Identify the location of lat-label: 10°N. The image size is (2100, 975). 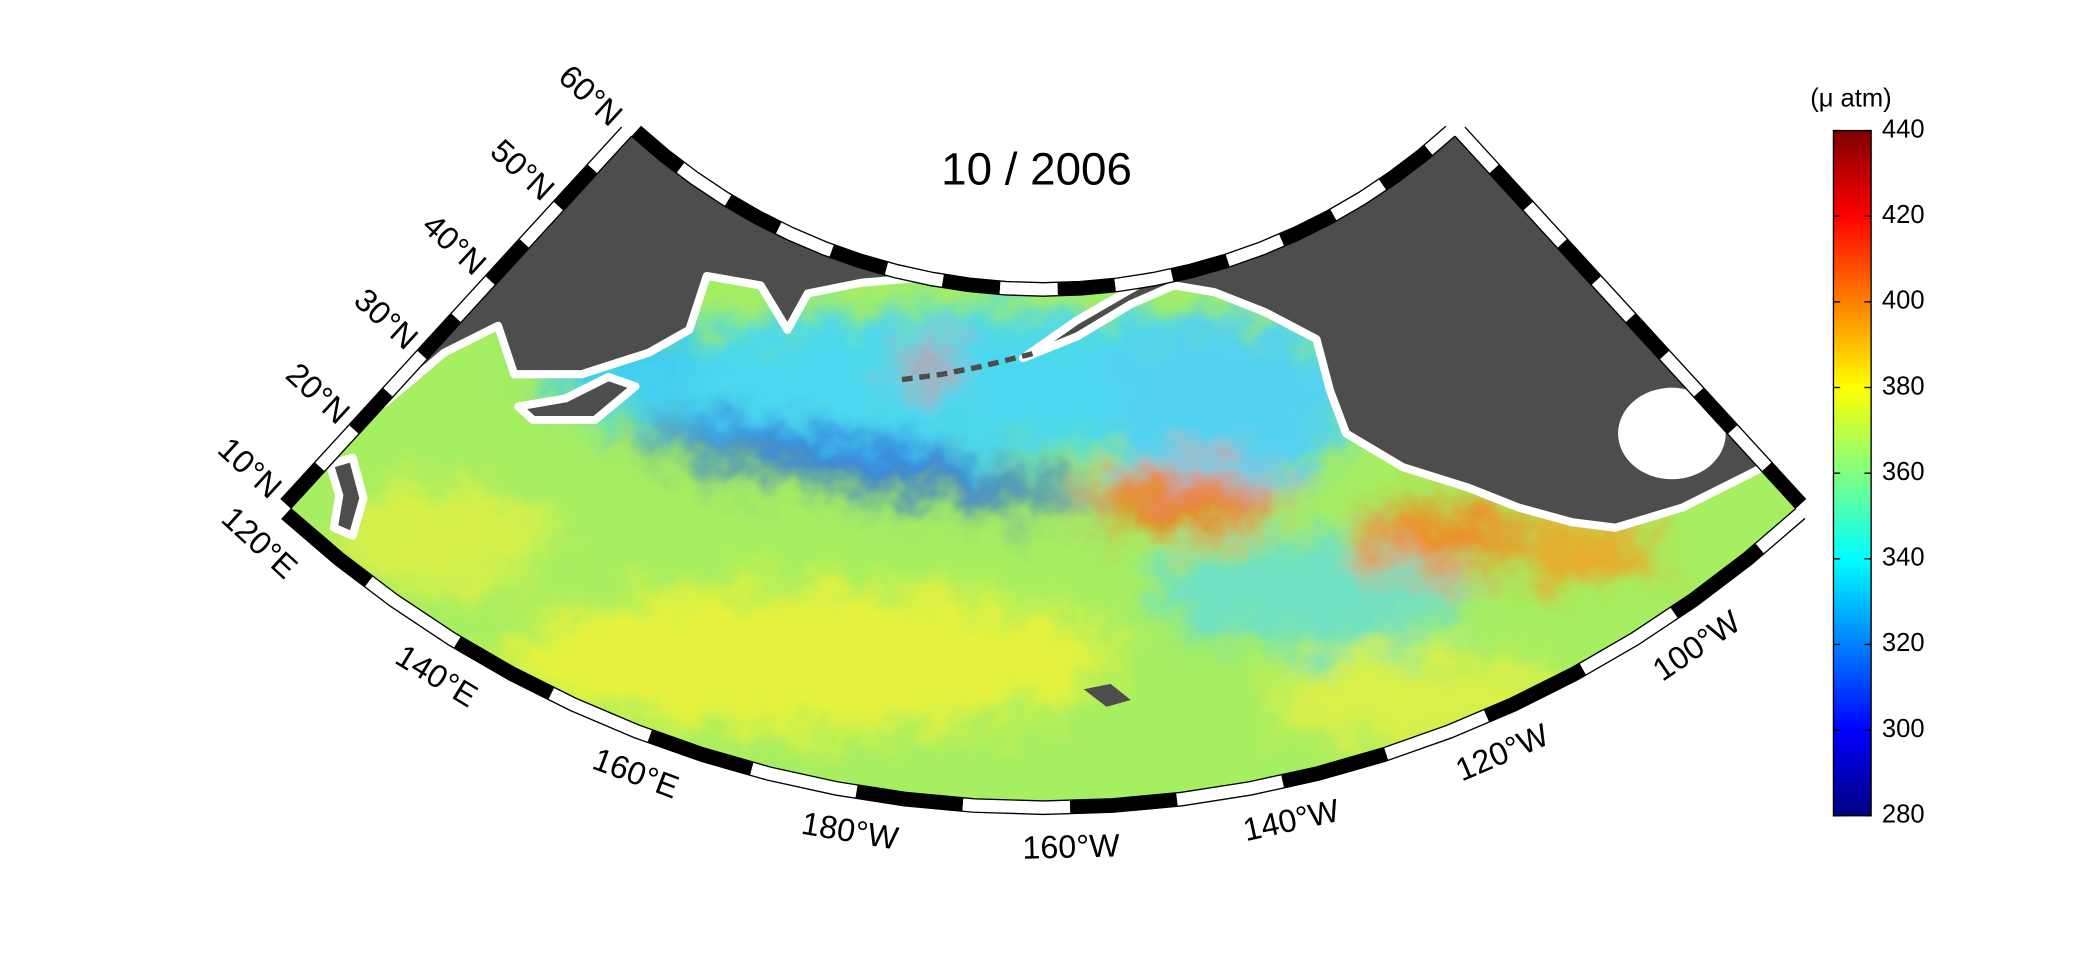
(250, 467).